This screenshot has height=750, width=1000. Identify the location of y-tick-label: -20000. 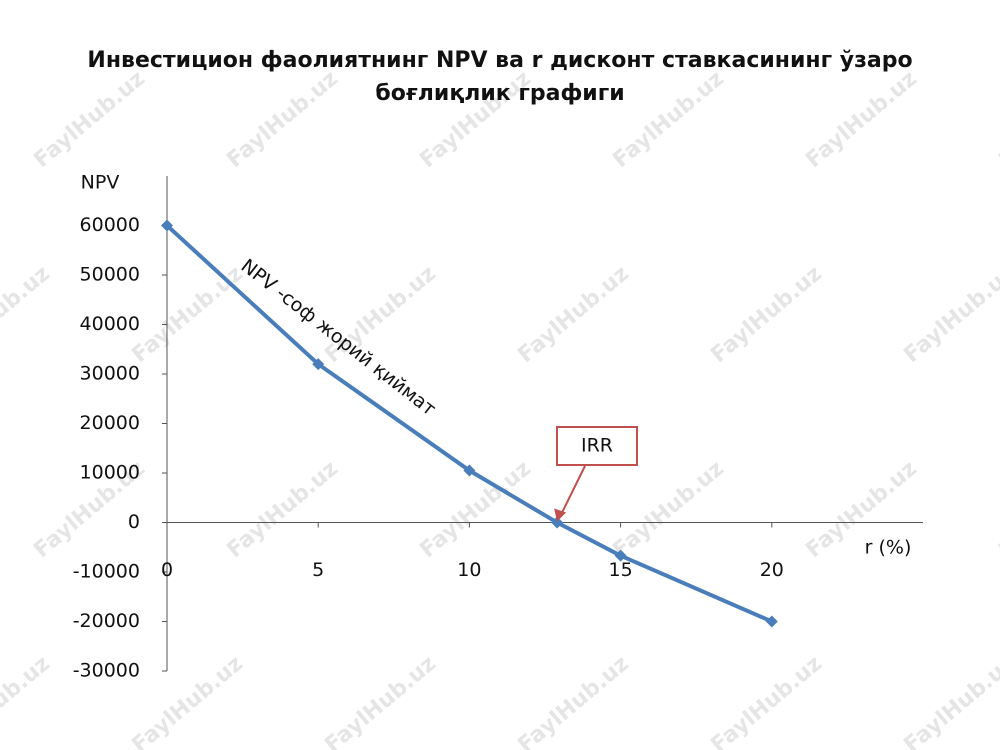
(106, 621).